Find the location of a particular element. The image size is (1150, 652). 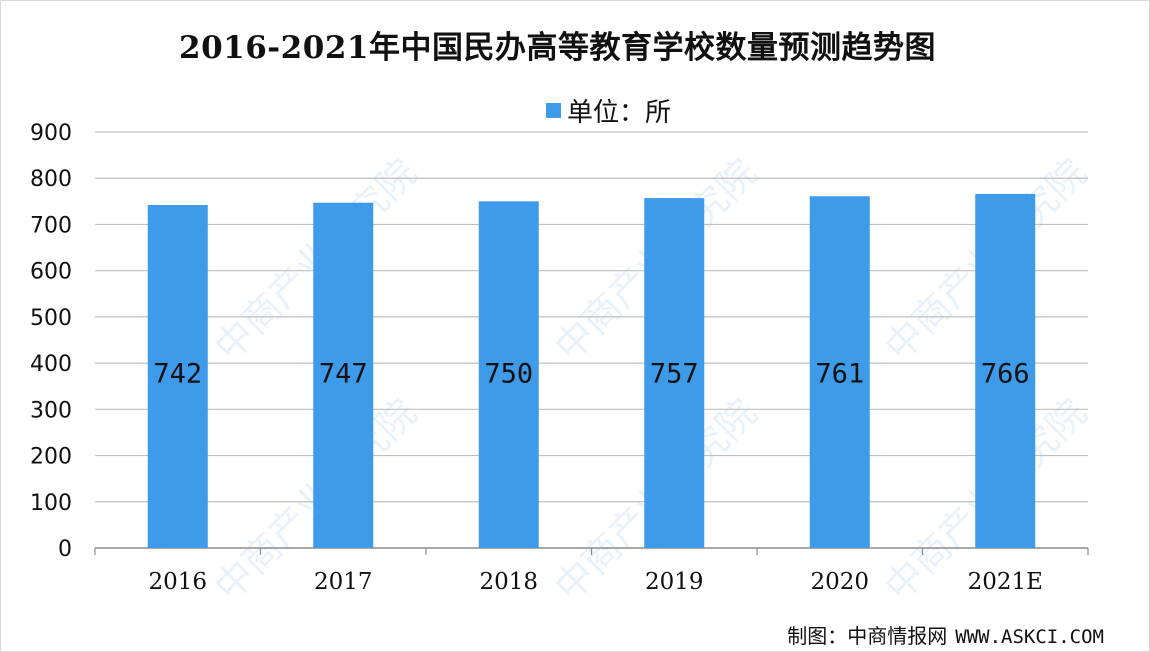

data-label: 757 is located at coordinates (674, 373).